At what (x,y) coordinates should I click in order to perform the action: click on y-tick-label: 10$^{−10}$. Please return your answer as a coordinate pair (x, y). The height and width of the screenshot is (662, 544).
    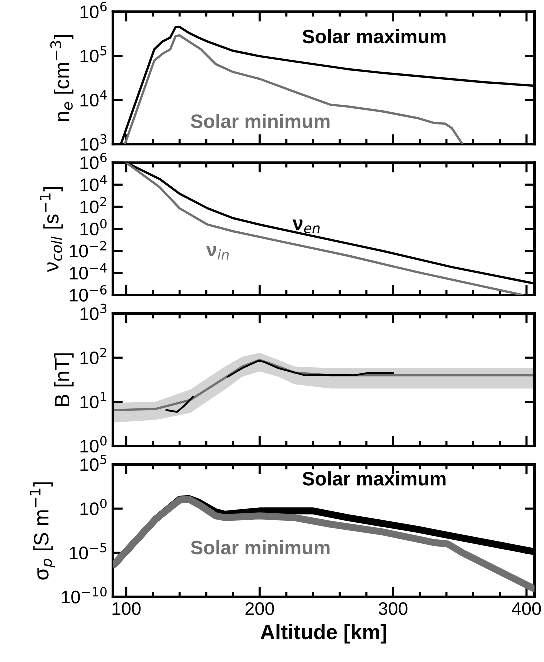
    Looking at the image, I should click on (84, 595).